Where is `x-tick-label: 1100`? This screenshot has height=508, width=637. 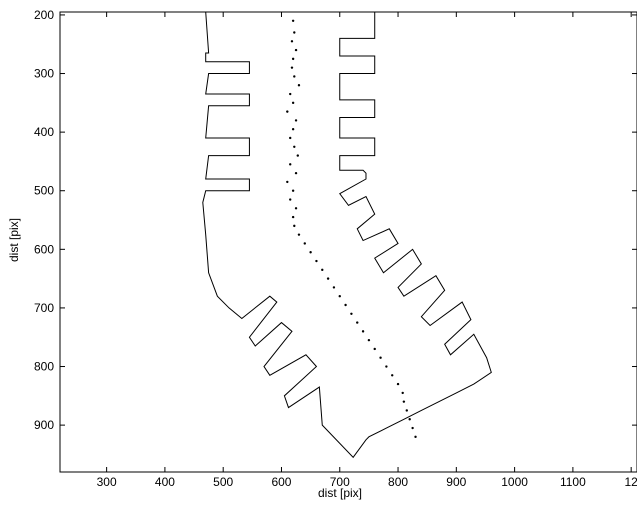 x-tick-label: 1100 is located at coordinates (573, 482).